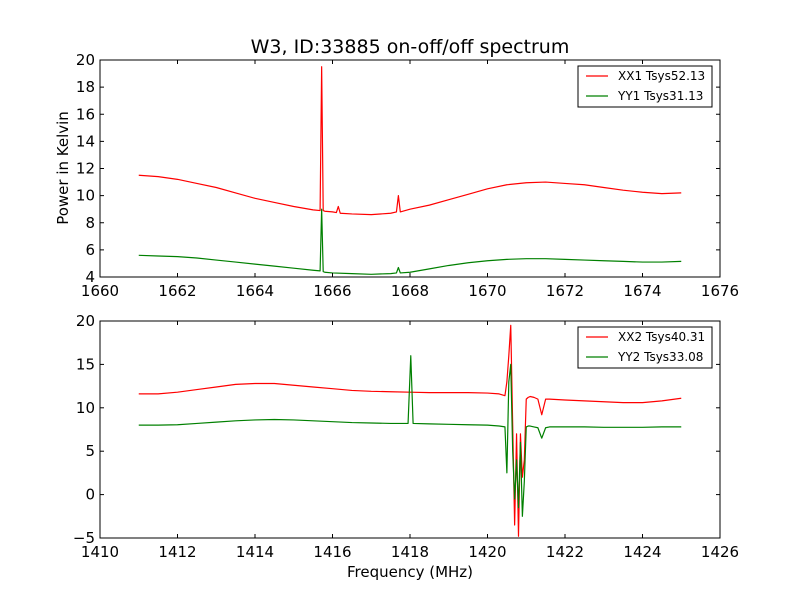 The height and width of the screenshot is (600, 800). Describe the element at coordinates (85, 114) in the screenshot. I see `top-ytick-label-6: 16` at that location.